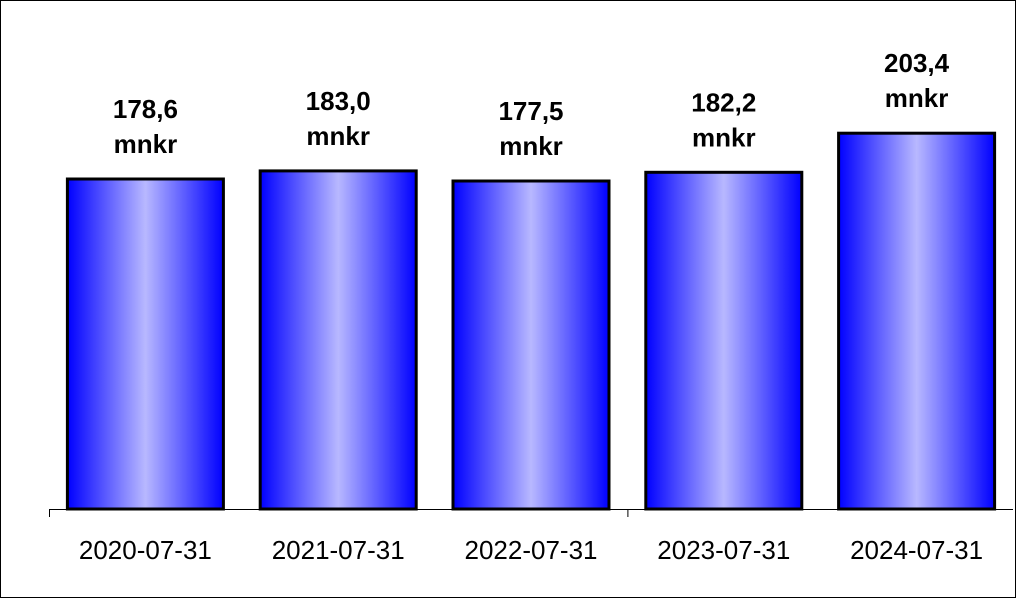 Image resolution: width=1016 pixels, height=599 pixels. I want to click on unit-label-2020-07-31: mnkr, so click(146, 144).